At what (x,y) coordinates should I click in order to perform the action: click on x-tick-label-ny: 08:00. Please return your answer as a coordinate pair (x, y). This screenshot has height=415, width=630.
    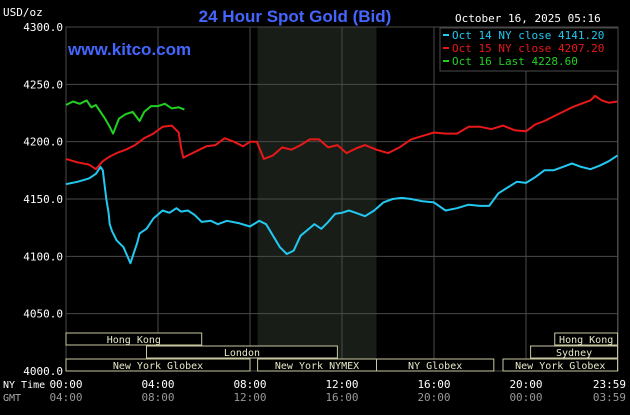
    Looking at the image, I should click on (249, 384).